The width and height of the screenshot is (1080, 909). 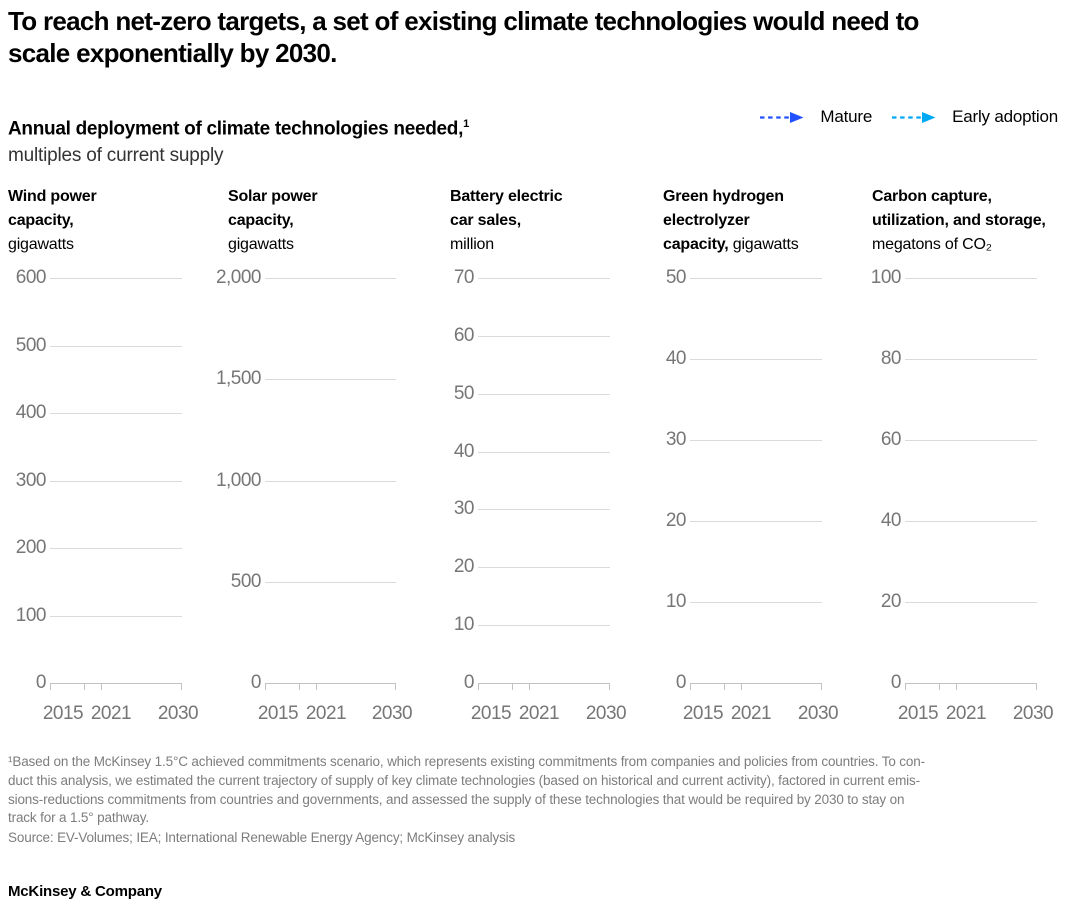 I want to click on y-axis-label: 20, so click(x=464, y=566).